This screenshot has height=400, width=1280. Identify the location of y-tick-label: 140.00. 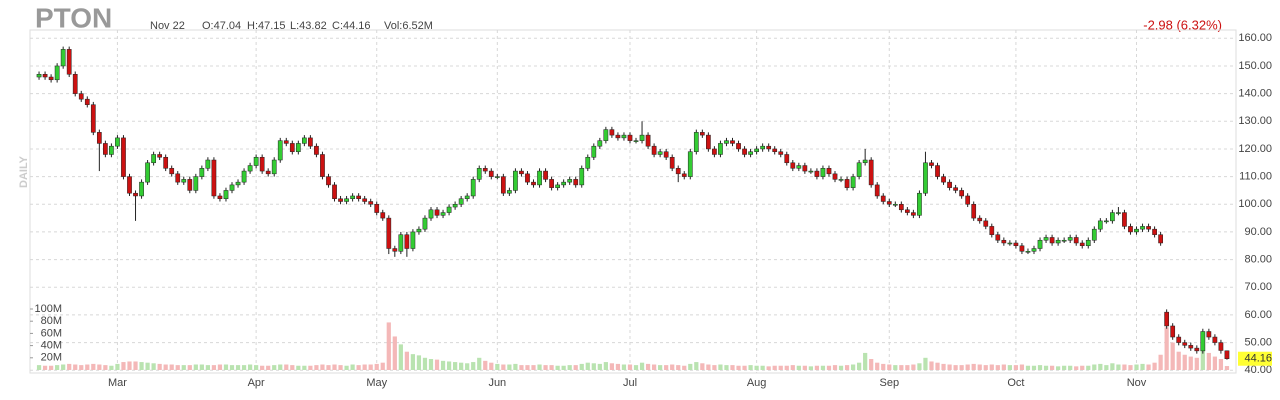
(1255, 94).